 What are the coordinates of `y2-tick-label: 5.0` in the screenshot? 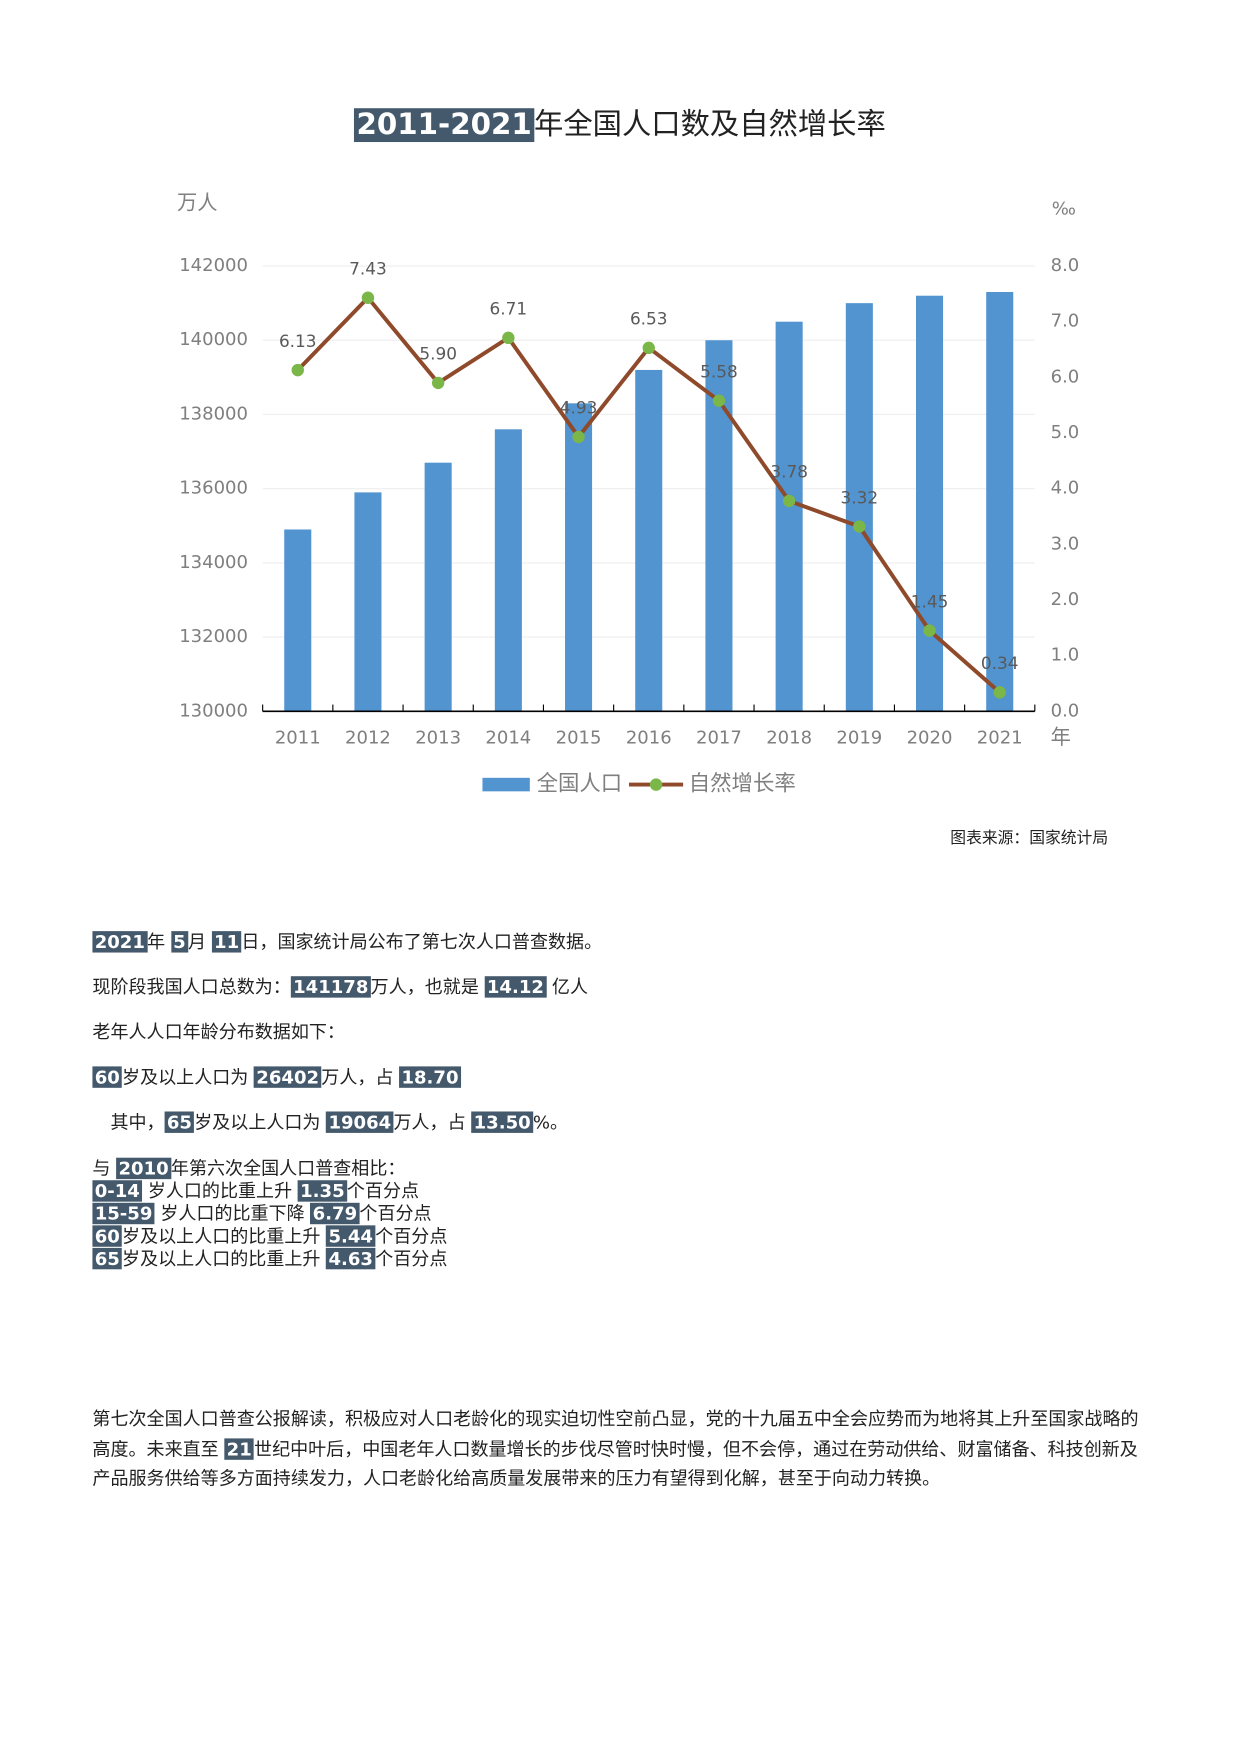 It's located at (1065, 432).